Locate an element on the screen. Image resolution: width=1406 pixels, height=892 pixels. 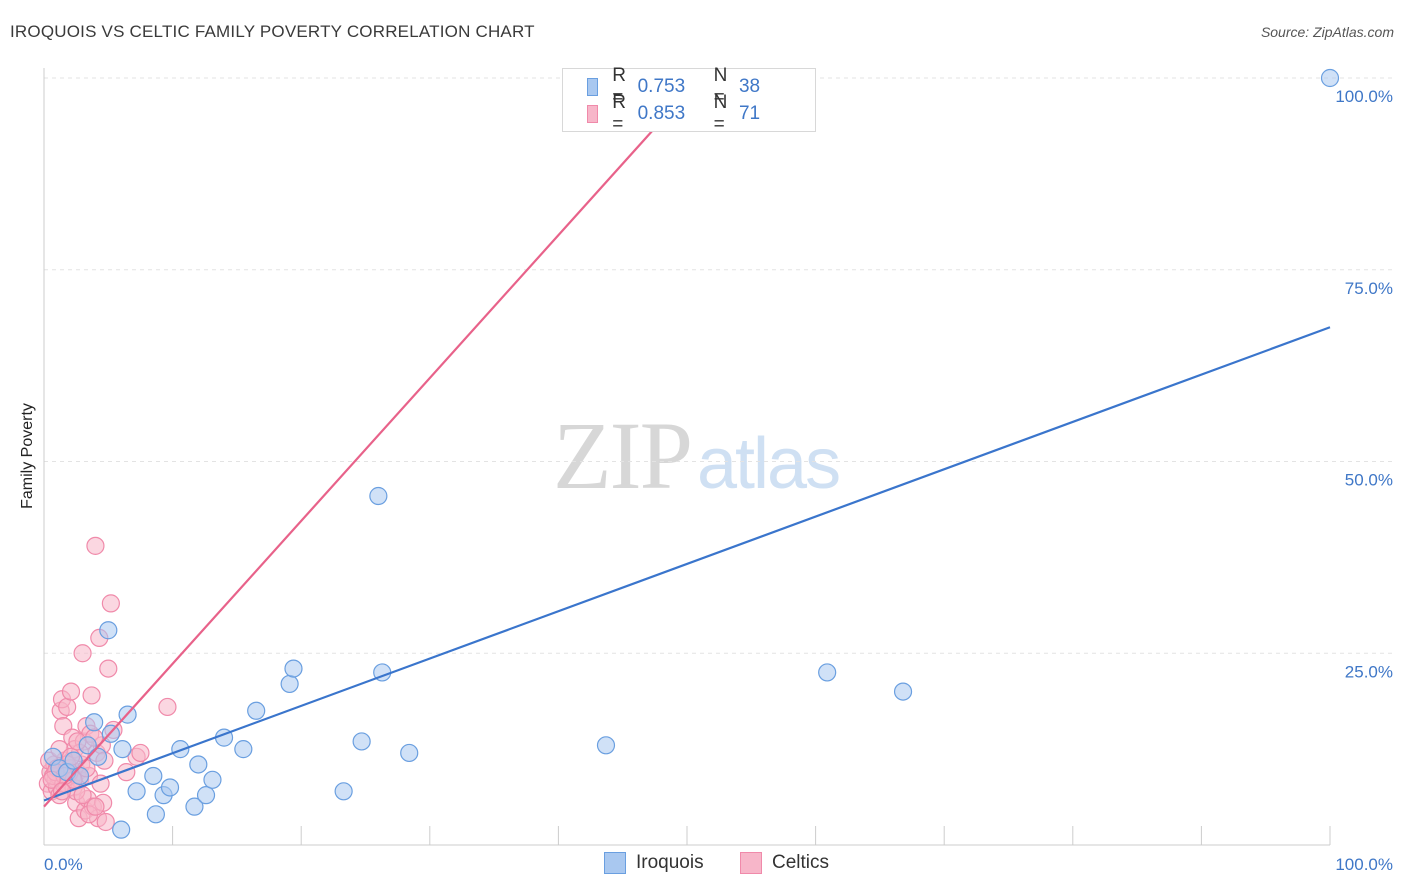
legend-n-value: 71 is located at coordinates (749, 113).